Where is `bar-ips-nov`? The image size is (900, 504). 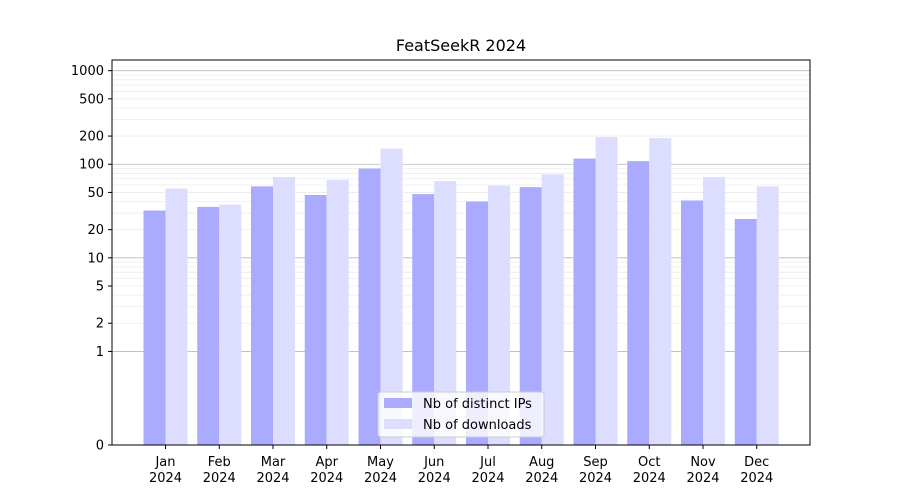
bar-ips-nov is located at coordinates (692, 322).